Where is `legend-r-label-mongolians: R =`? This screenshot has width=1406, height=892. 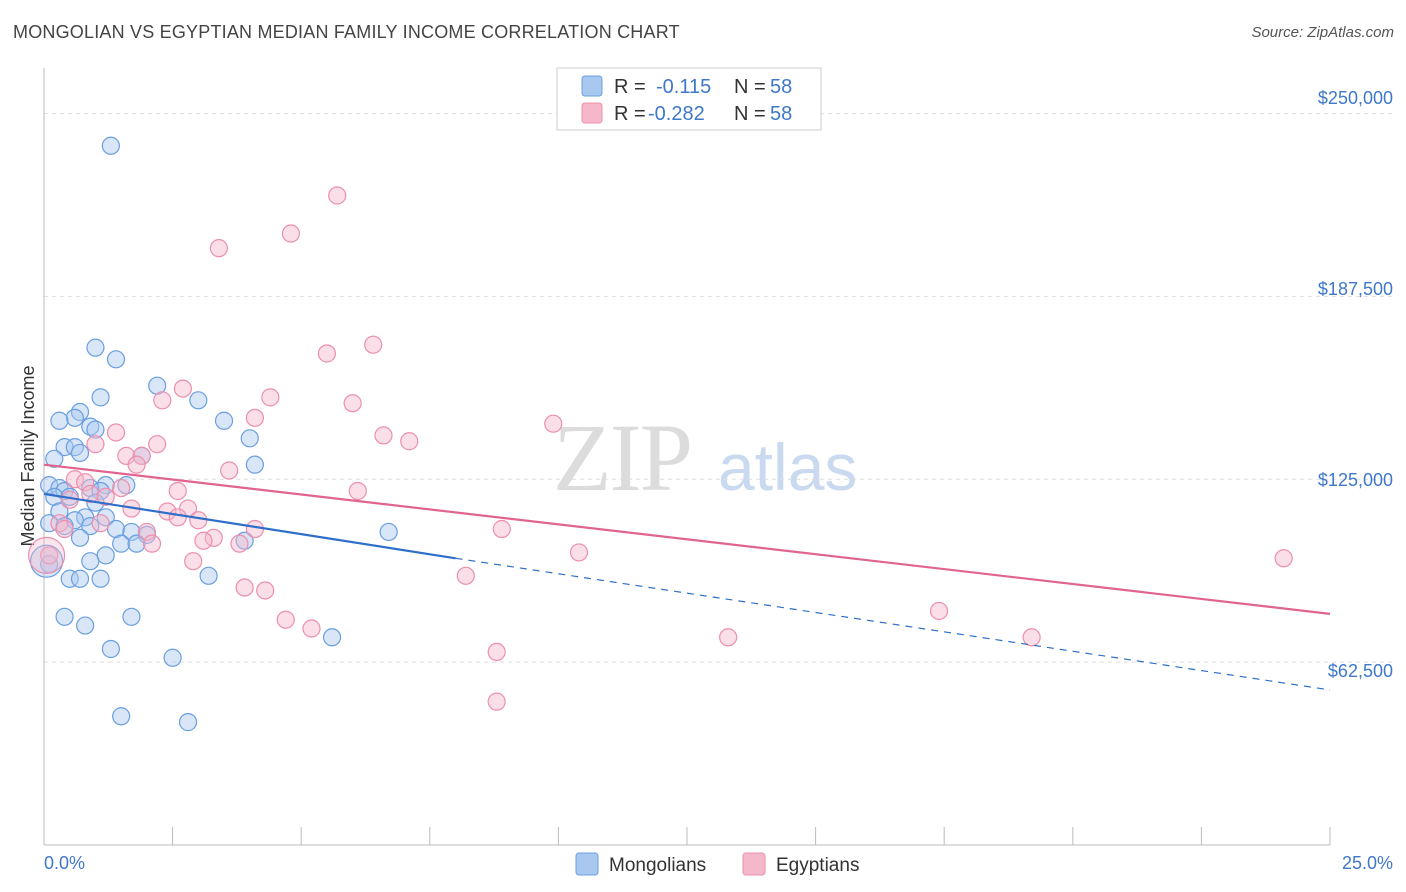
legend-r-label-mongolians: R = is located at coordinates (630, 87).